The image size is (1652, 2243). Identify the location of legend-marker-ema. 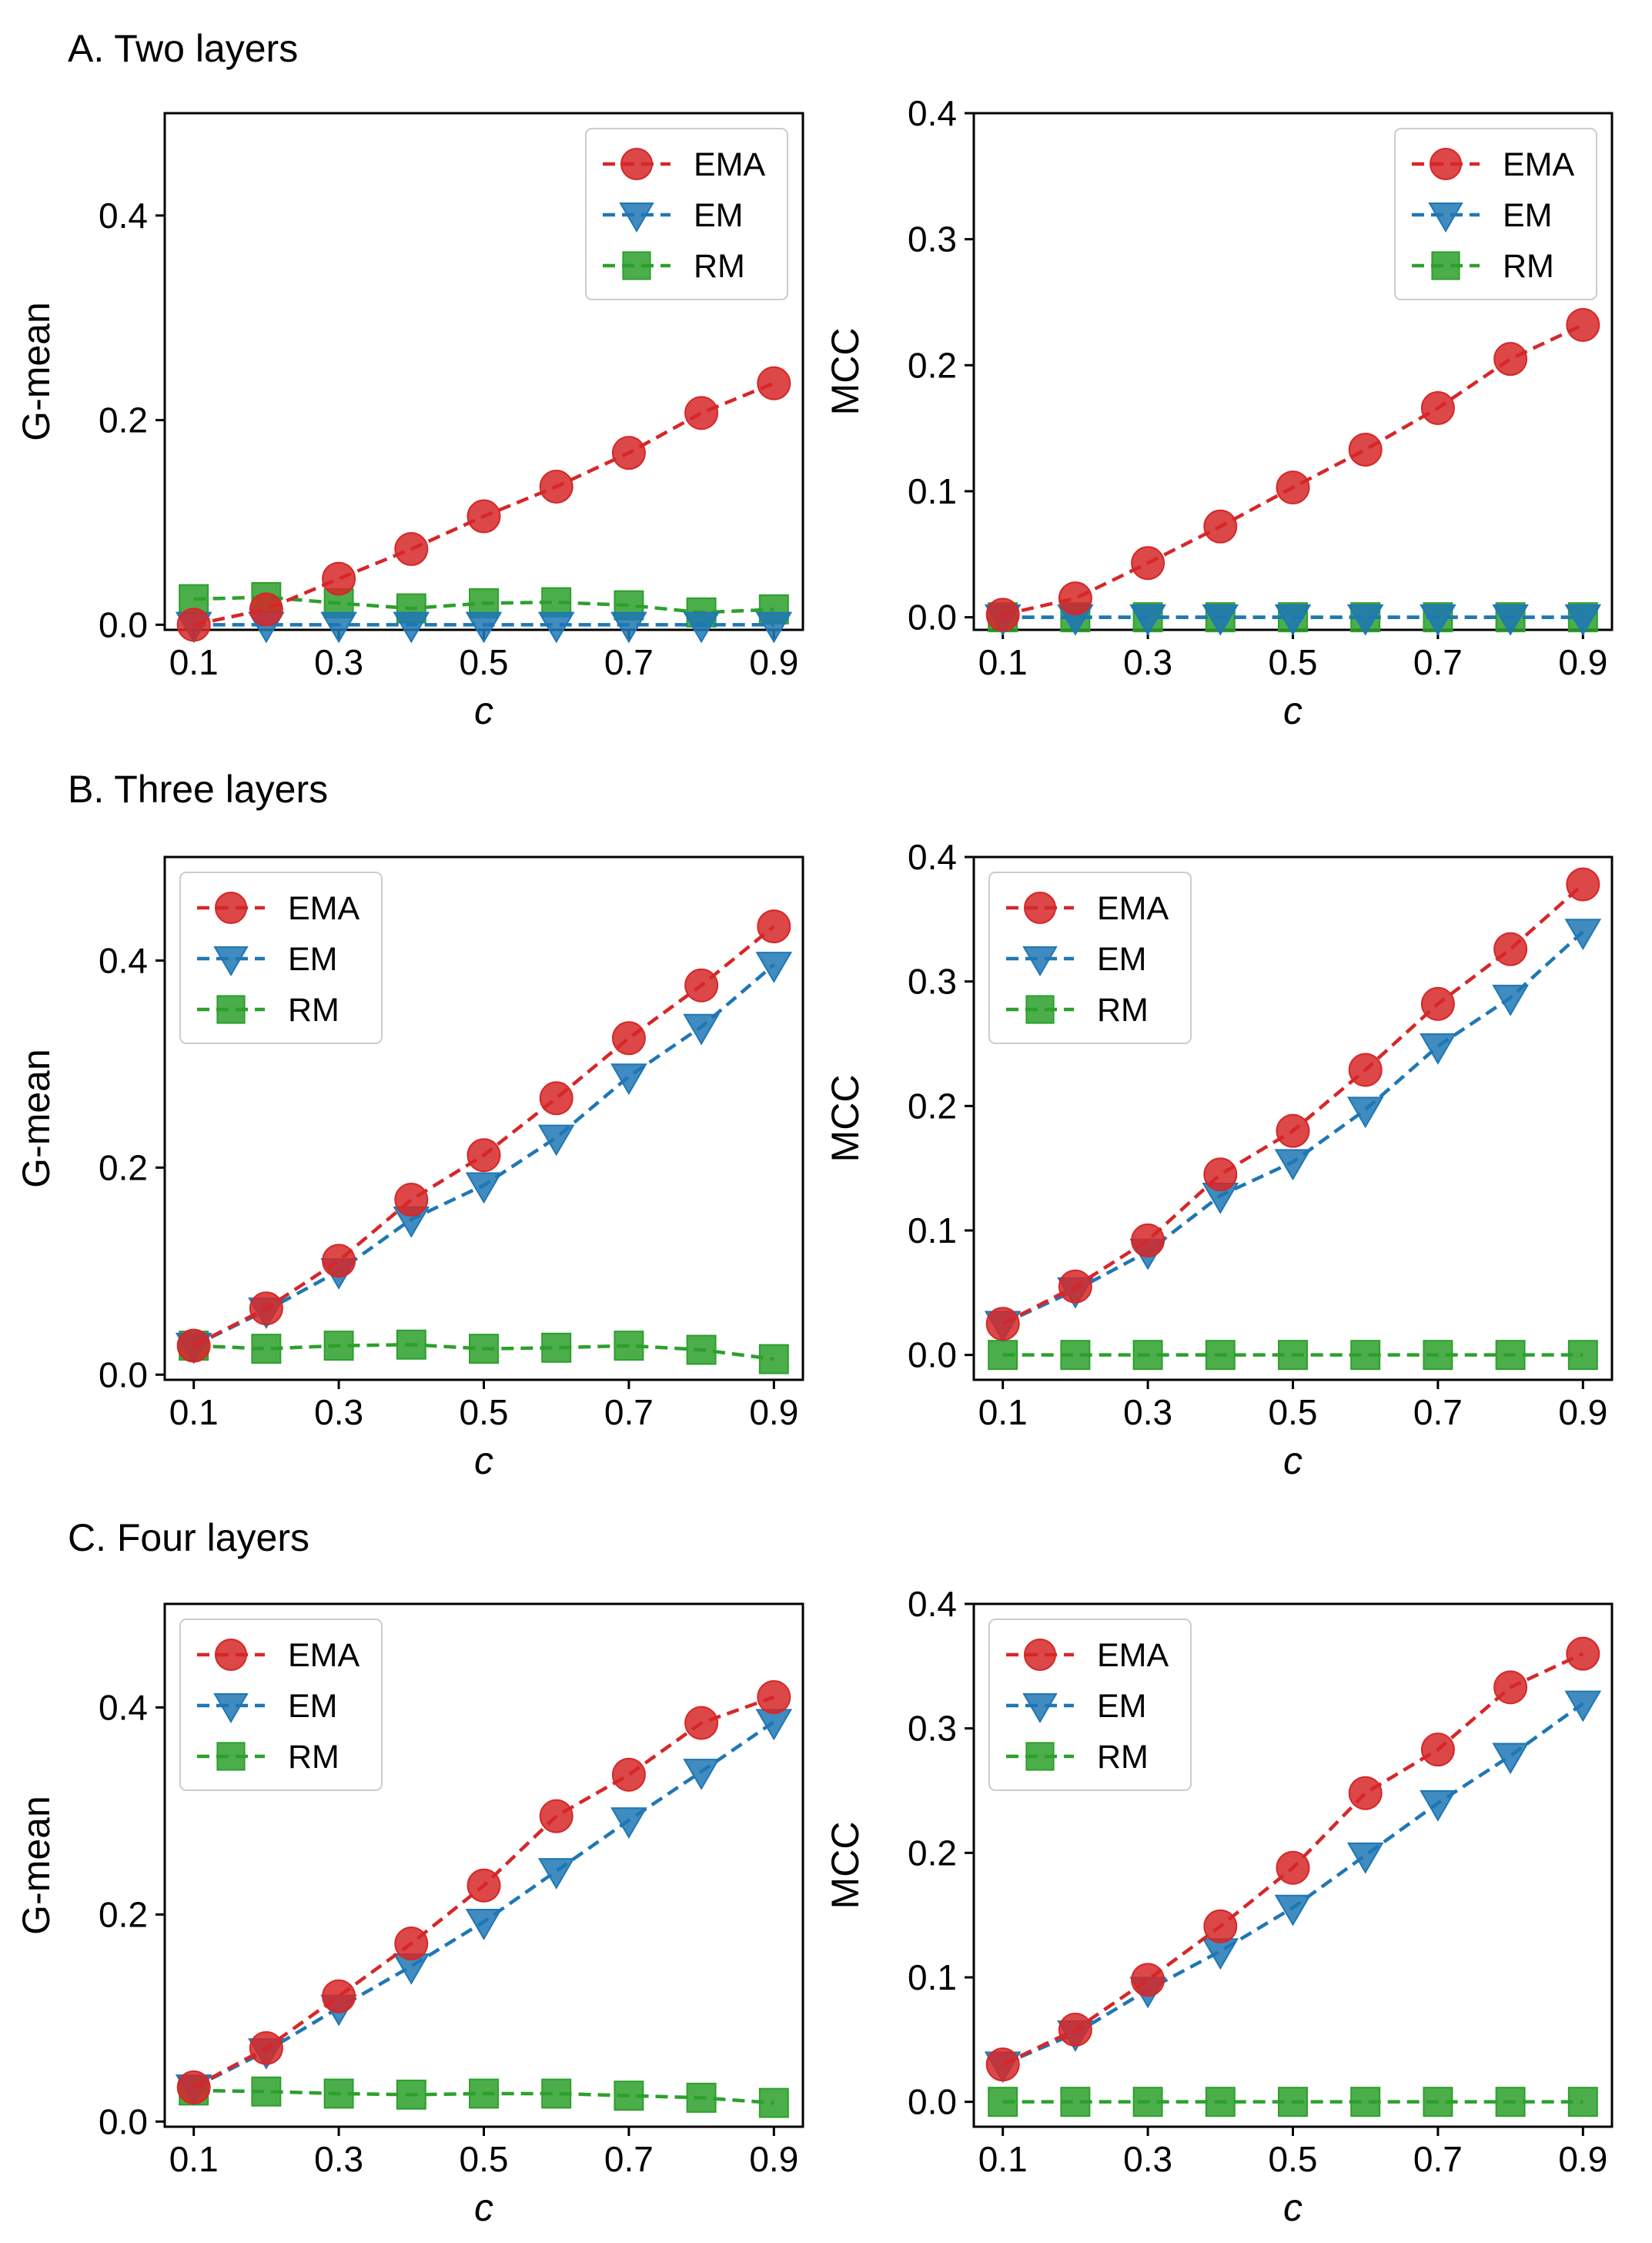
(1040, 1655).